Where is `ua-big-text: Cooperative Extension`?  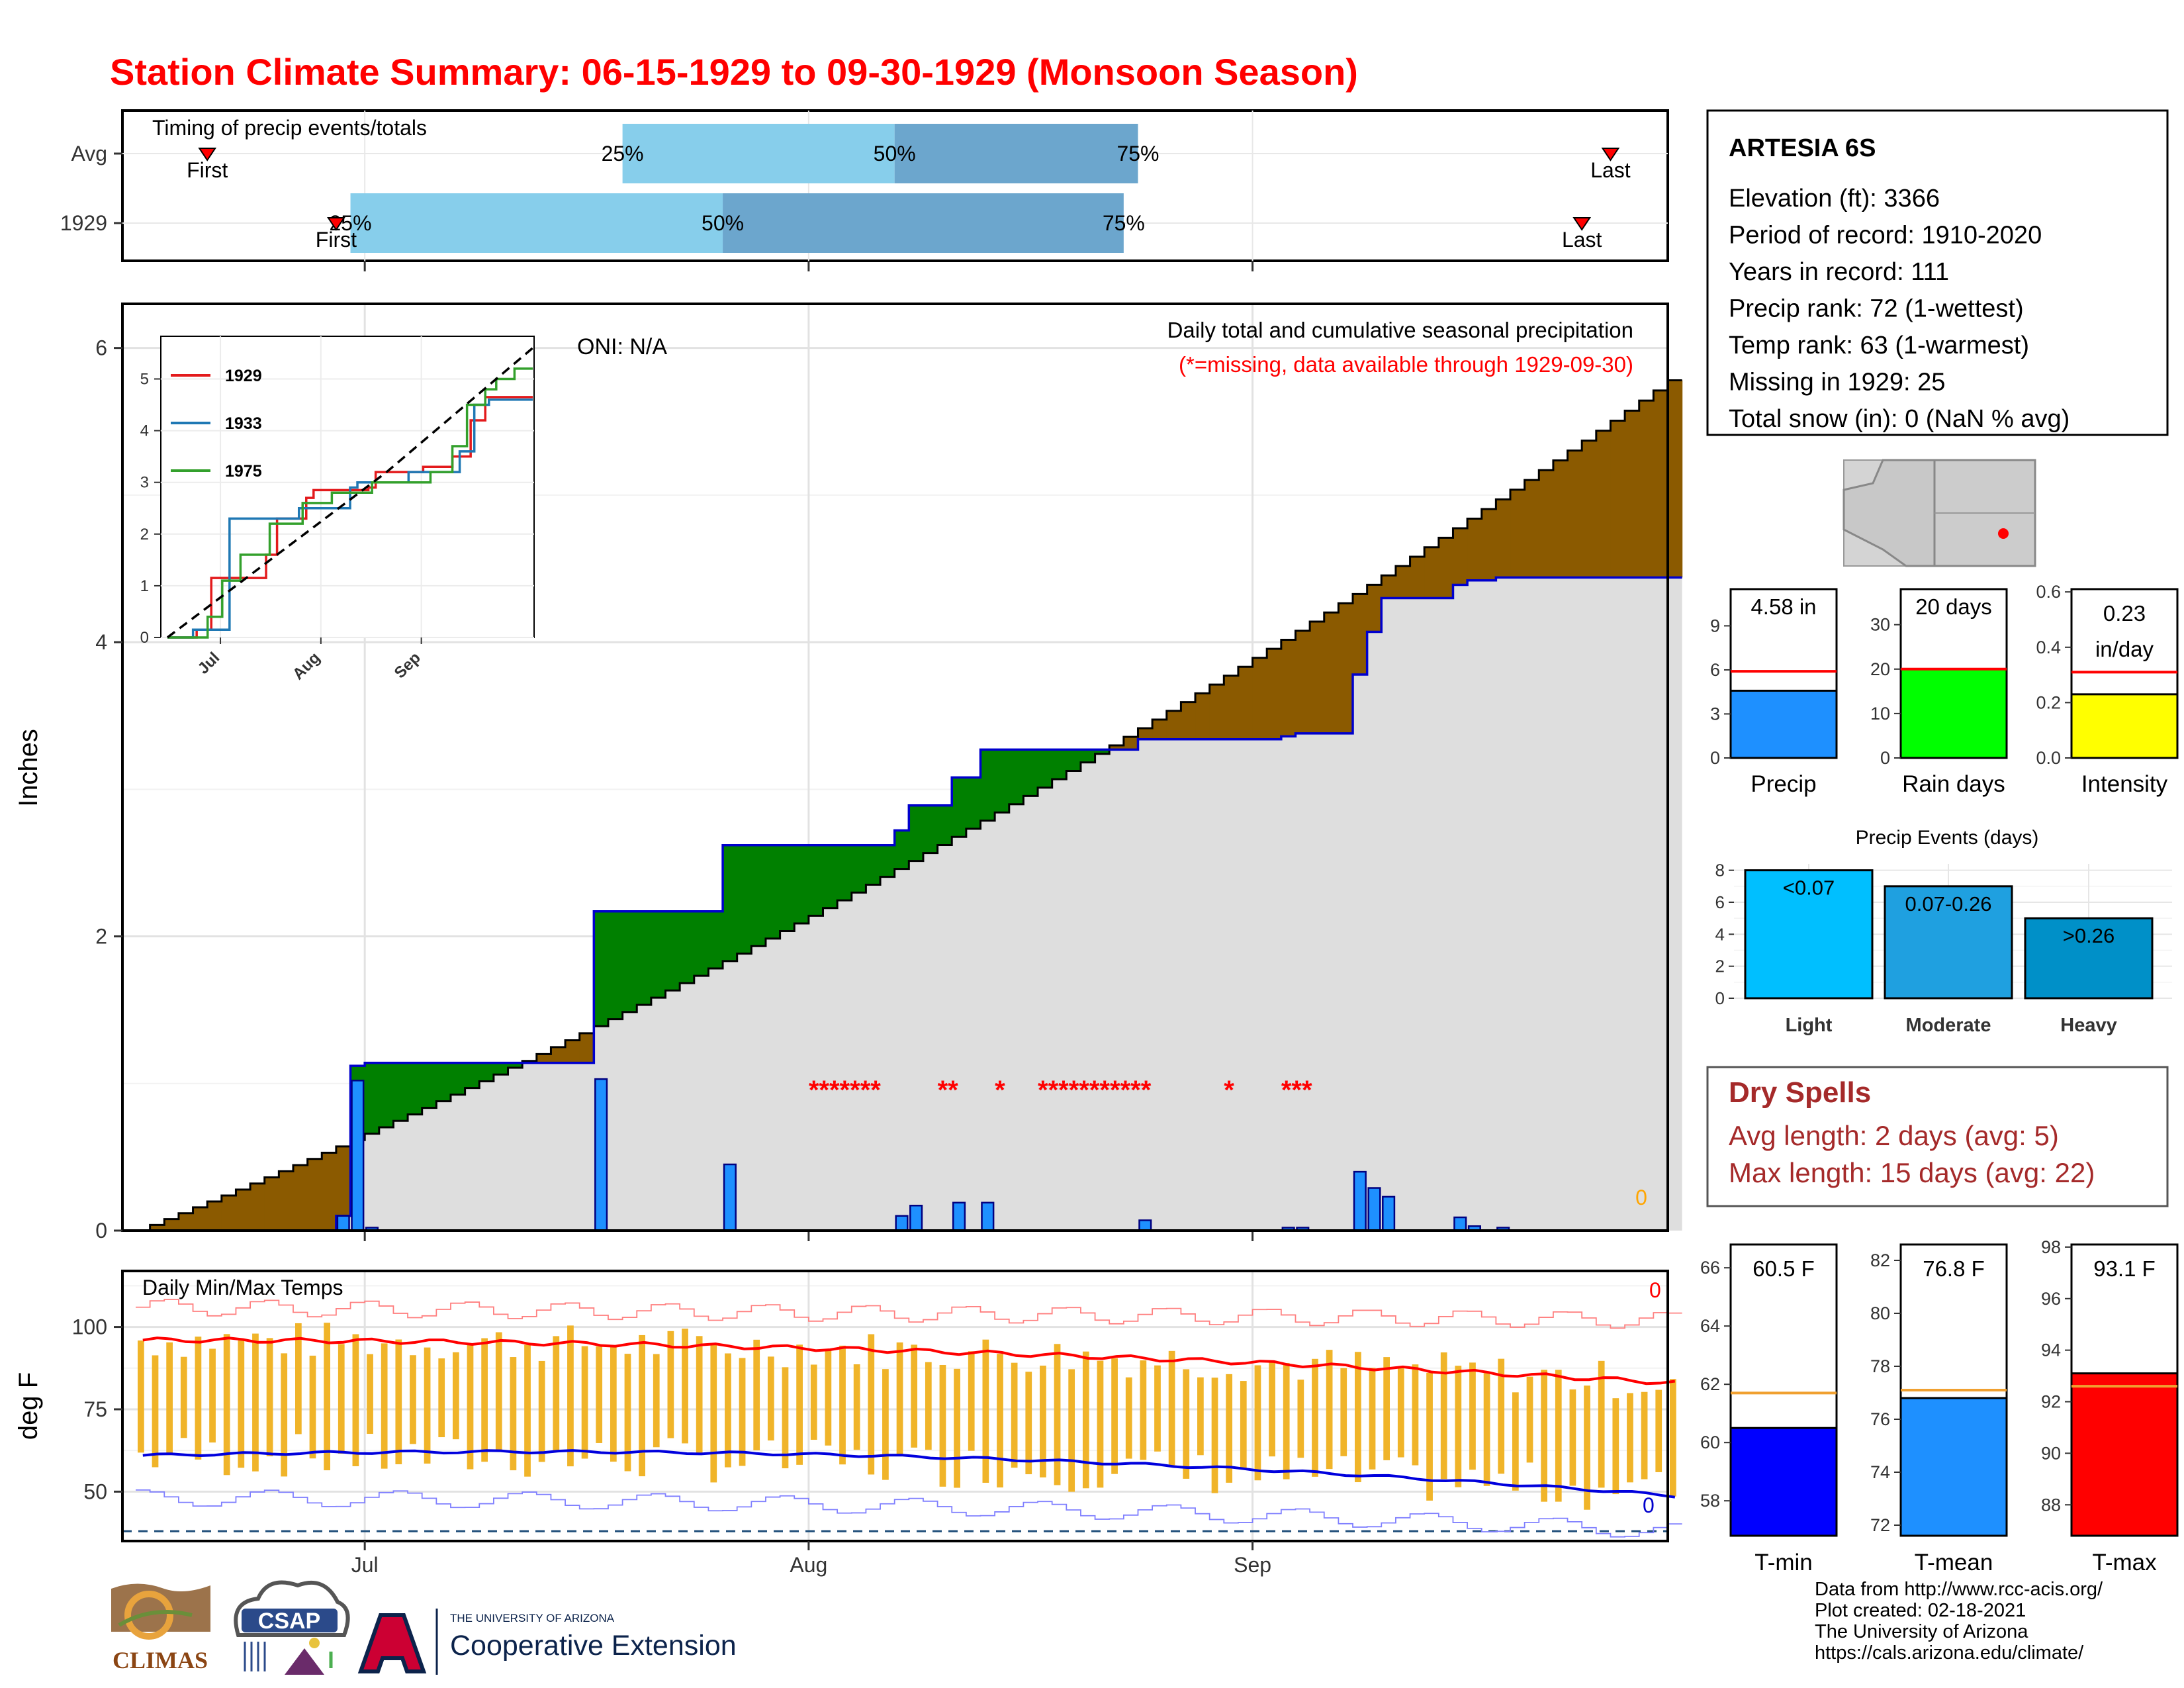 ua-big-text: Cooperative Extension is located at coordinates (593, 1646).